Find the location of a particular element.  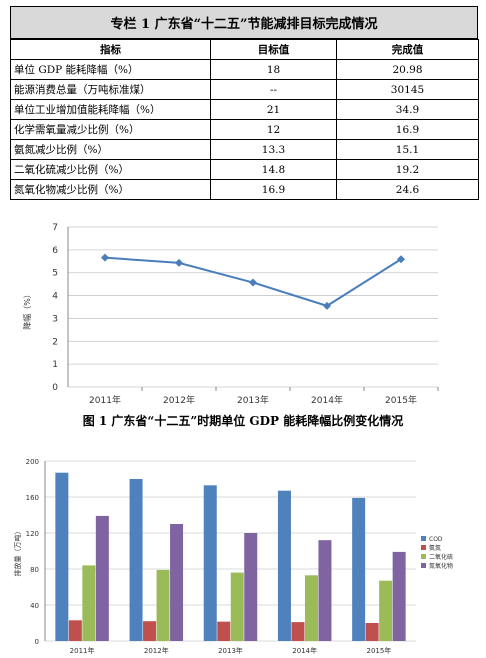

line-x-tick-label: 2013年 is located at coordinates (253, 400).